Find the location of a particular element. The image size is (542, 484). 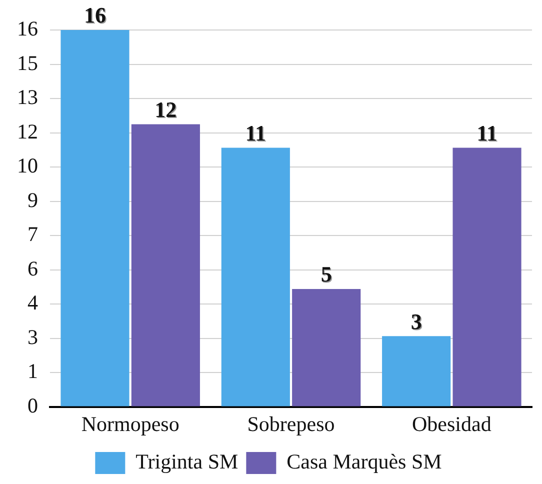

y-tick-label: 12 is located at coordinates (27, 131).